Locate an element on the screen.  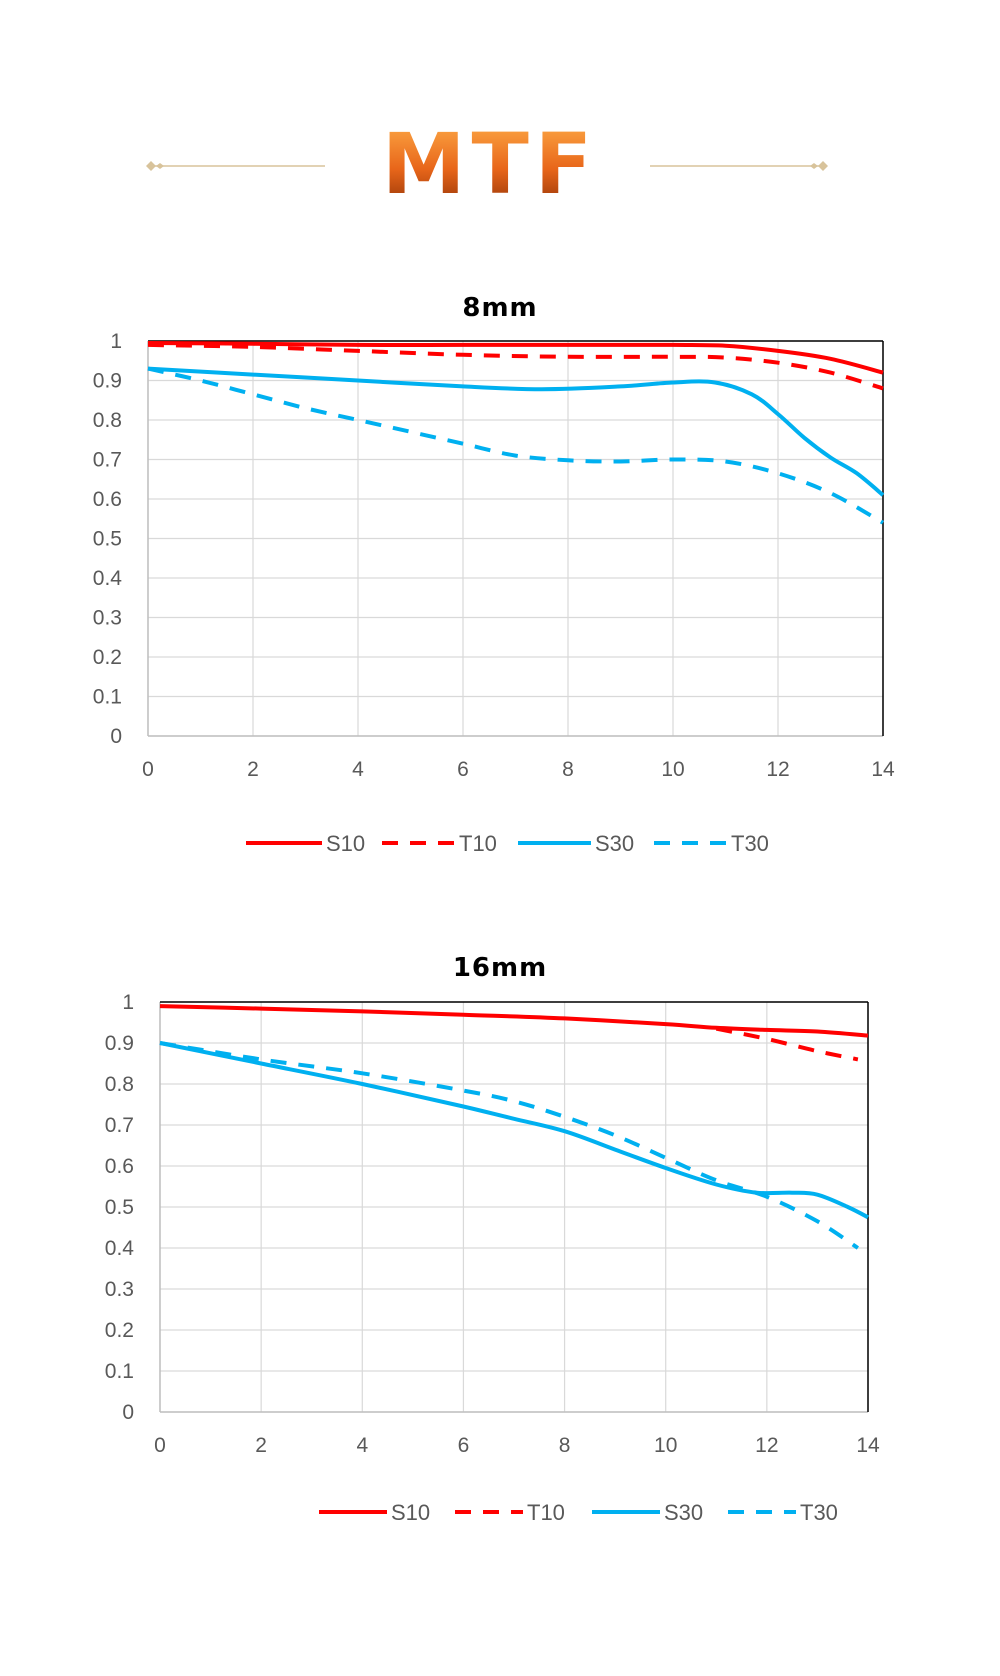
mtf-header: MTF is located at coordinates (487, 164).